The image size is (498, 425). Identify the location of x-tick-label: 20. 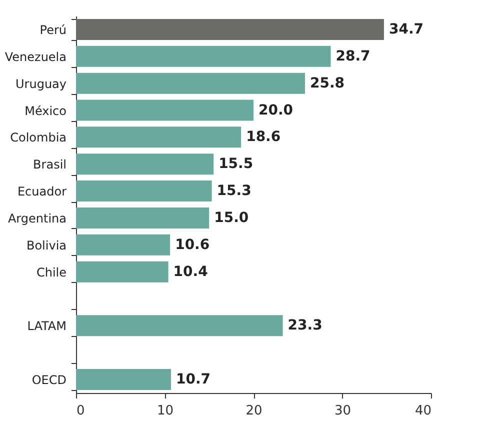
(254, 411).